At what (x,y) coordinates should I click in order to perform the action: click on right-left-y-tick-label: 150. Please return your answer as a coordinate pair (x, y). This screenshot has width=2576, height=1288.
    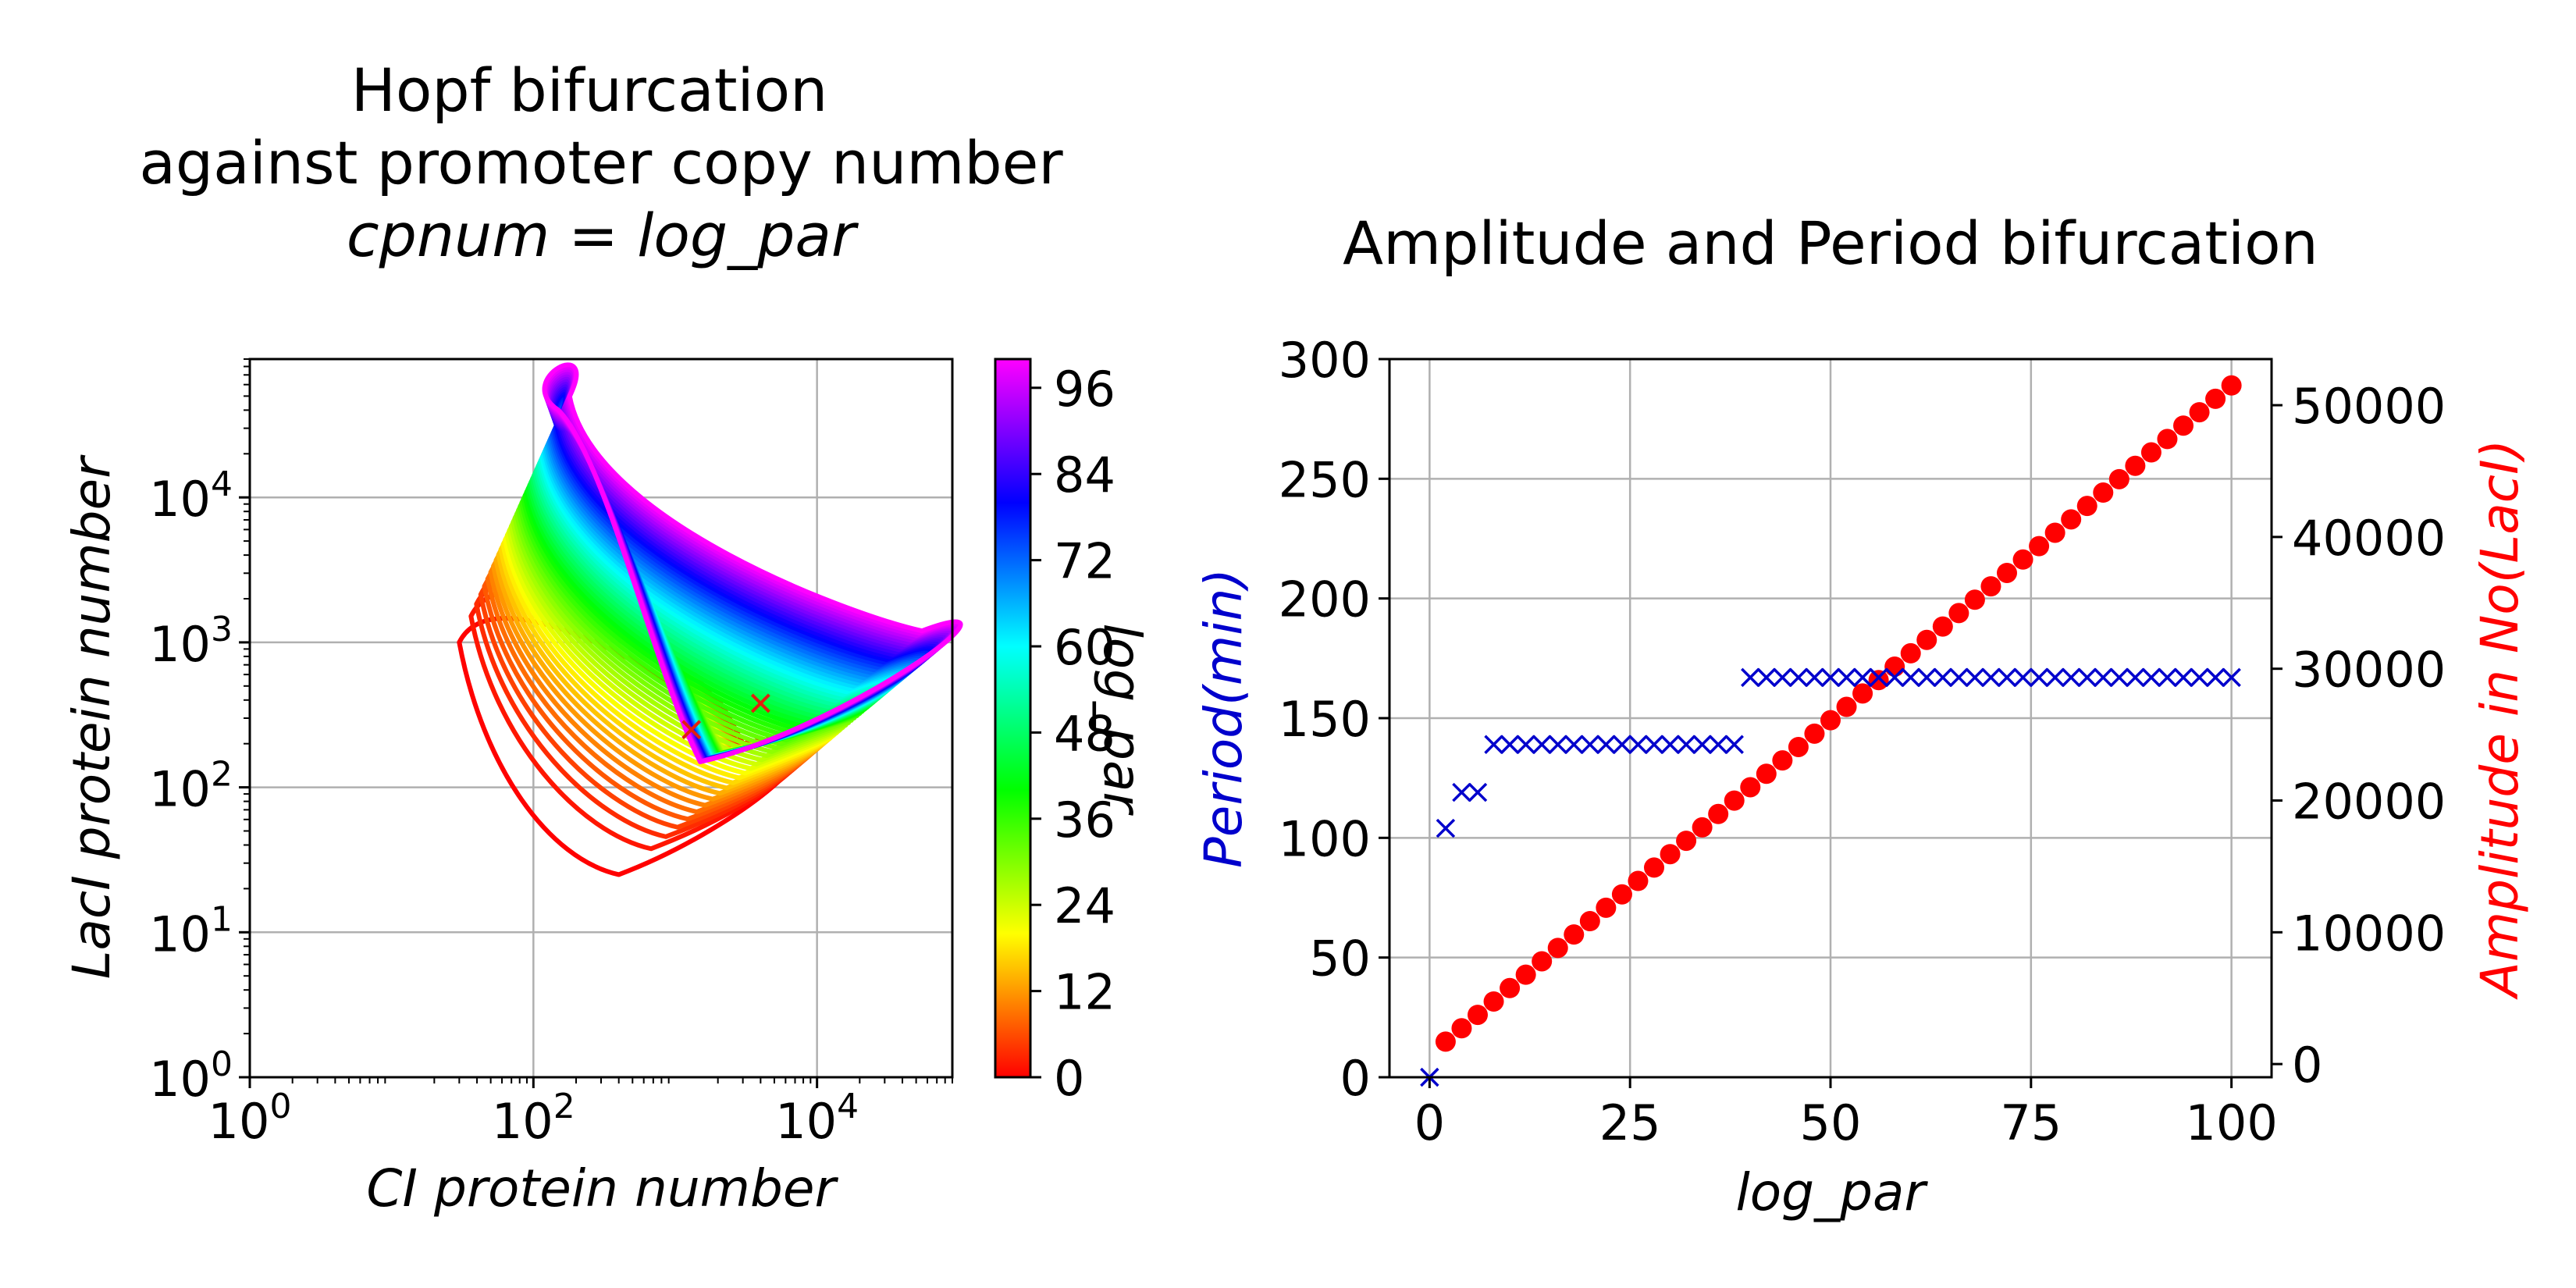
    Looking at the image, I should click on (1325, 719).